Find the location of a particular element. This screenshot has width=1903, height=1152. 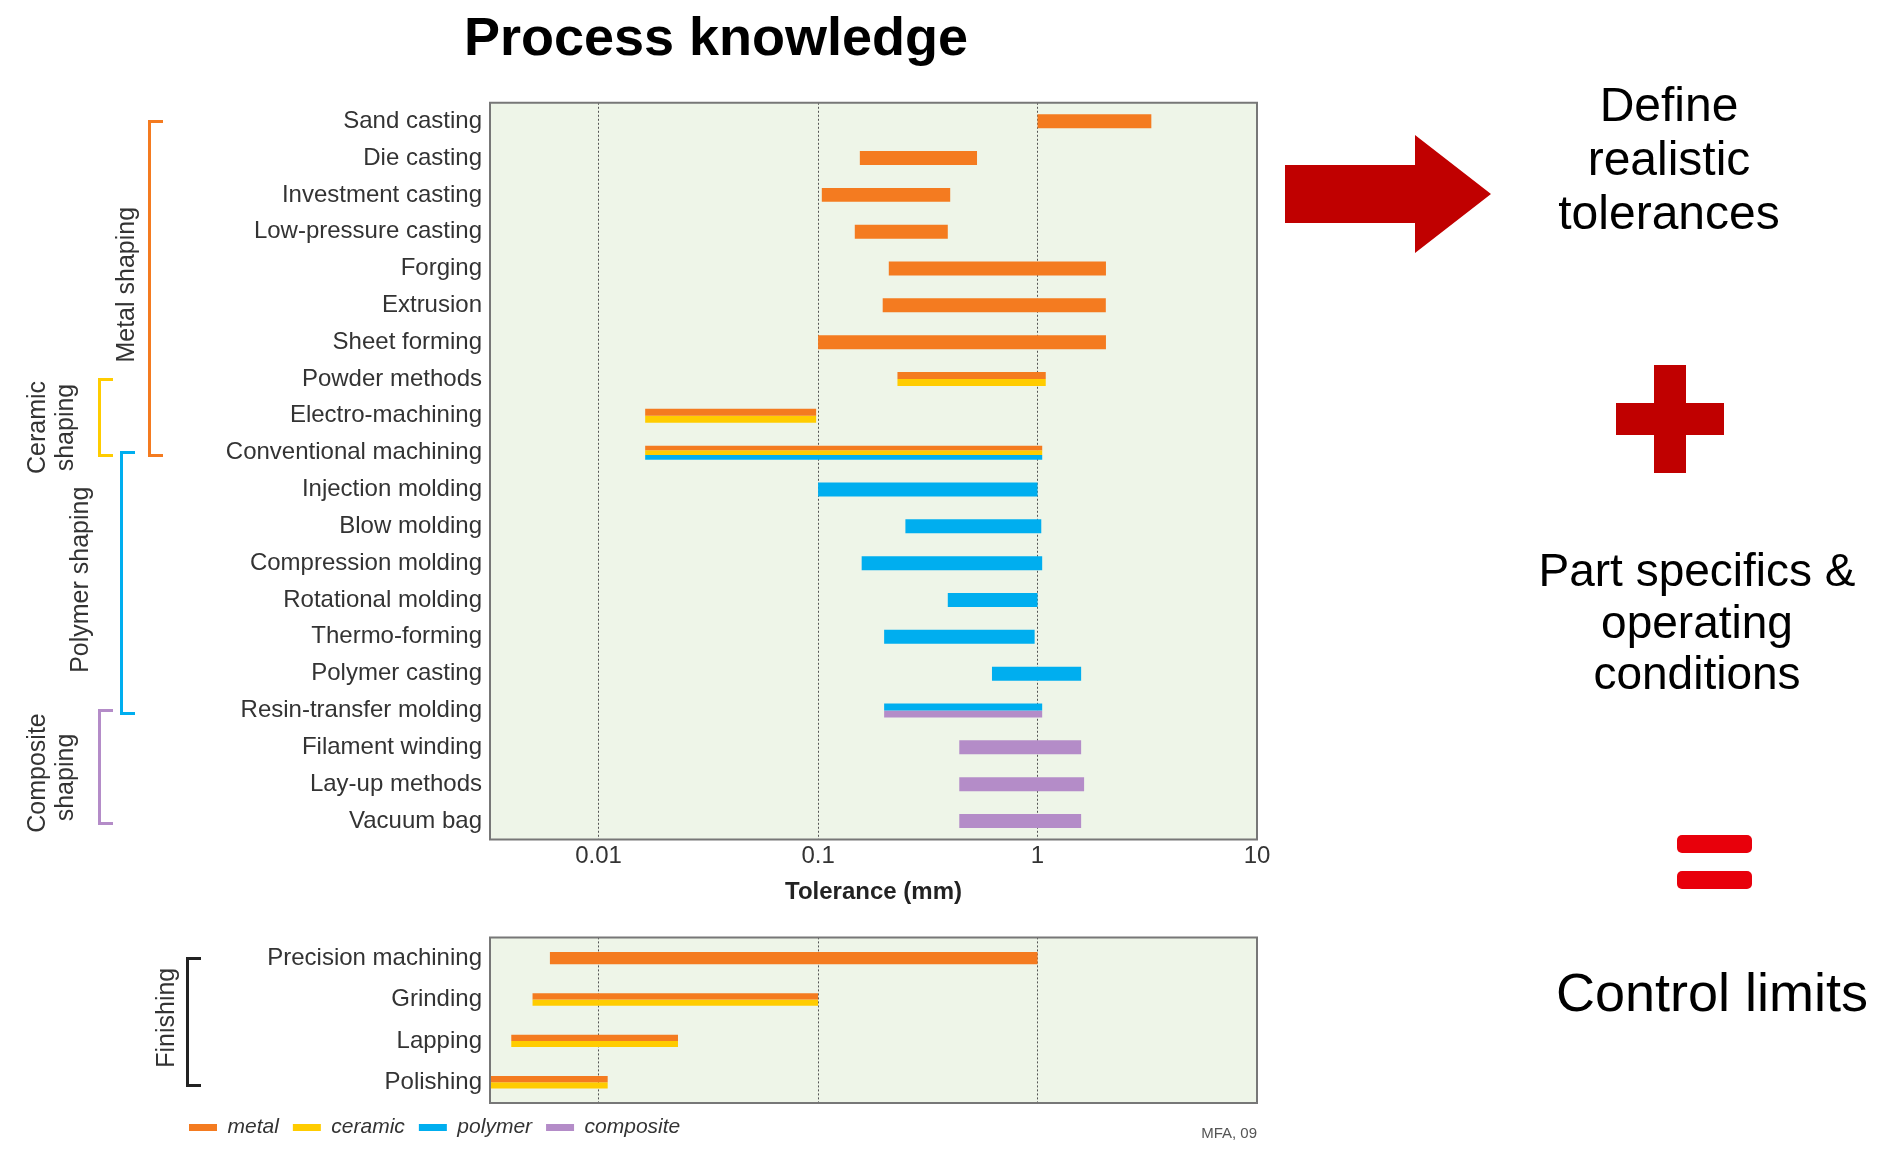

y-tick-label: Resin-transfer molding is located at coordinates (361, 709).